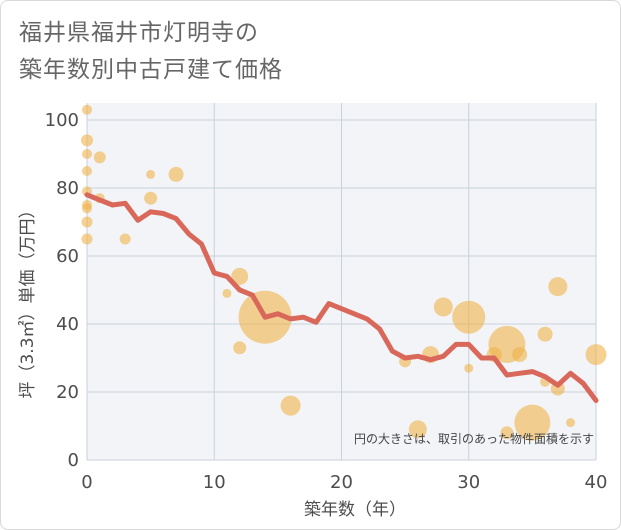  I want to click on y-tick-labels: 0 20 40 60 80 100, so click(62, 290).